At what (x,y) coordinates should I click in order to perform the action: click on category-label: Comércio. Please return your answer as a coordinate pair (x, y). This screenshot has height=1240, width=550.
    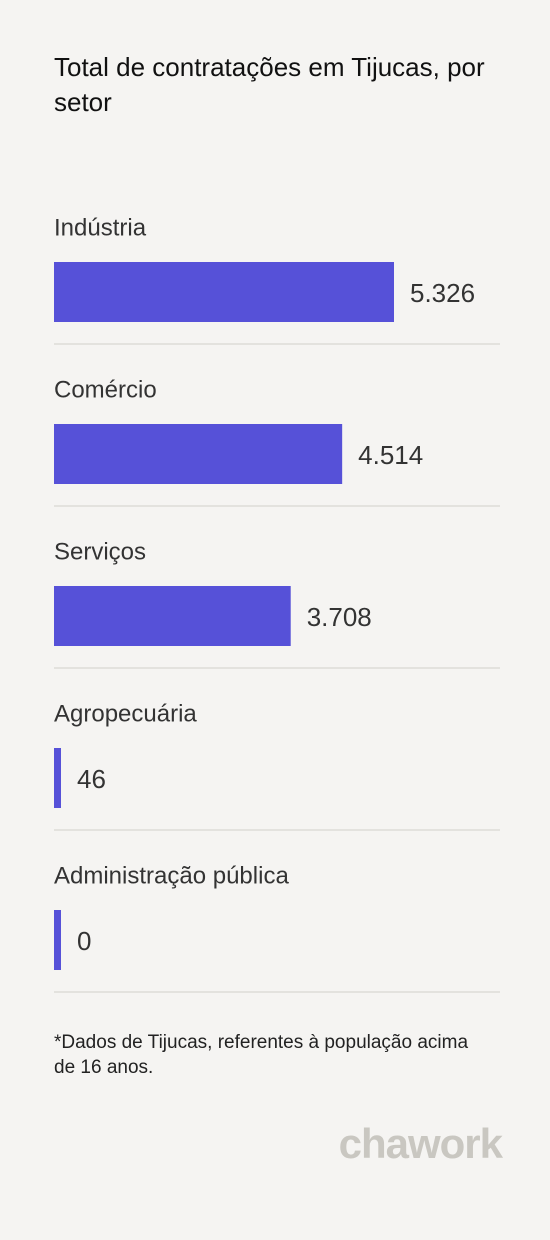
    Looking at the image, I should click on (105, 389).